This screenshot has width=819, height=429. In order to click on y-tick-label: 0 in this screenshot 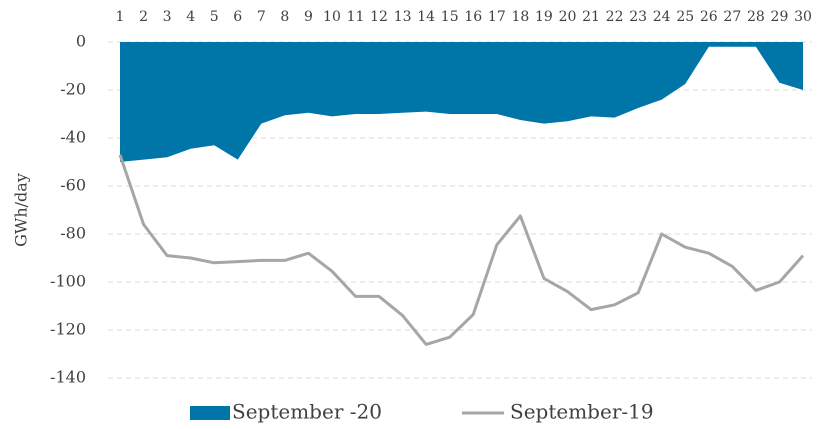, I will do `click(81, 41)`.